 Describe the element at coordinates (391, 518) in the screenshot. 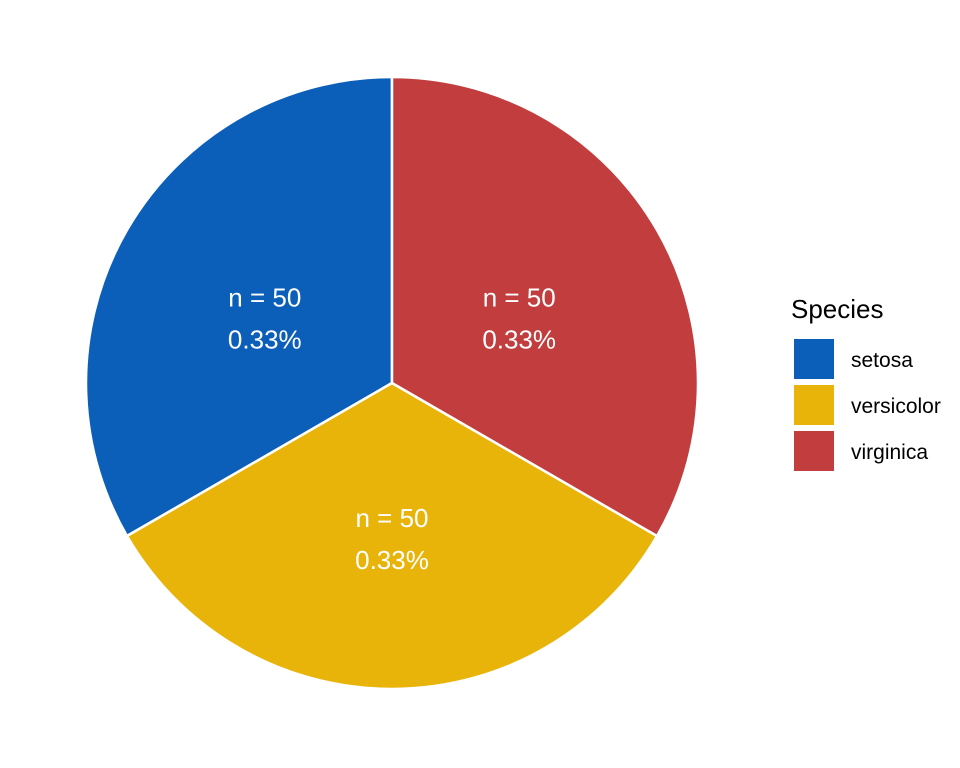

I see `slice-count-label-versicolor: n = 50` at that location.